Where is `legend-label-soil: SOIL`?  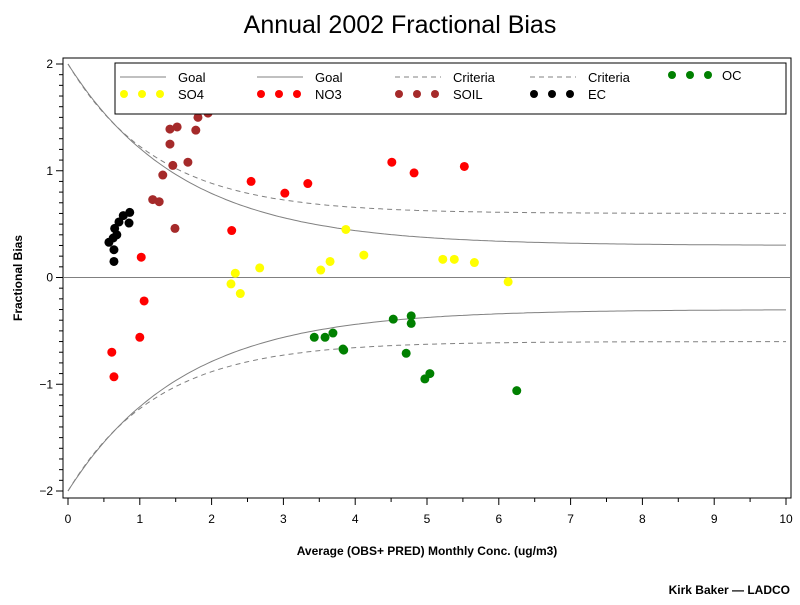
legend-label-soil: SOIL is located at coordinates (468, 94).